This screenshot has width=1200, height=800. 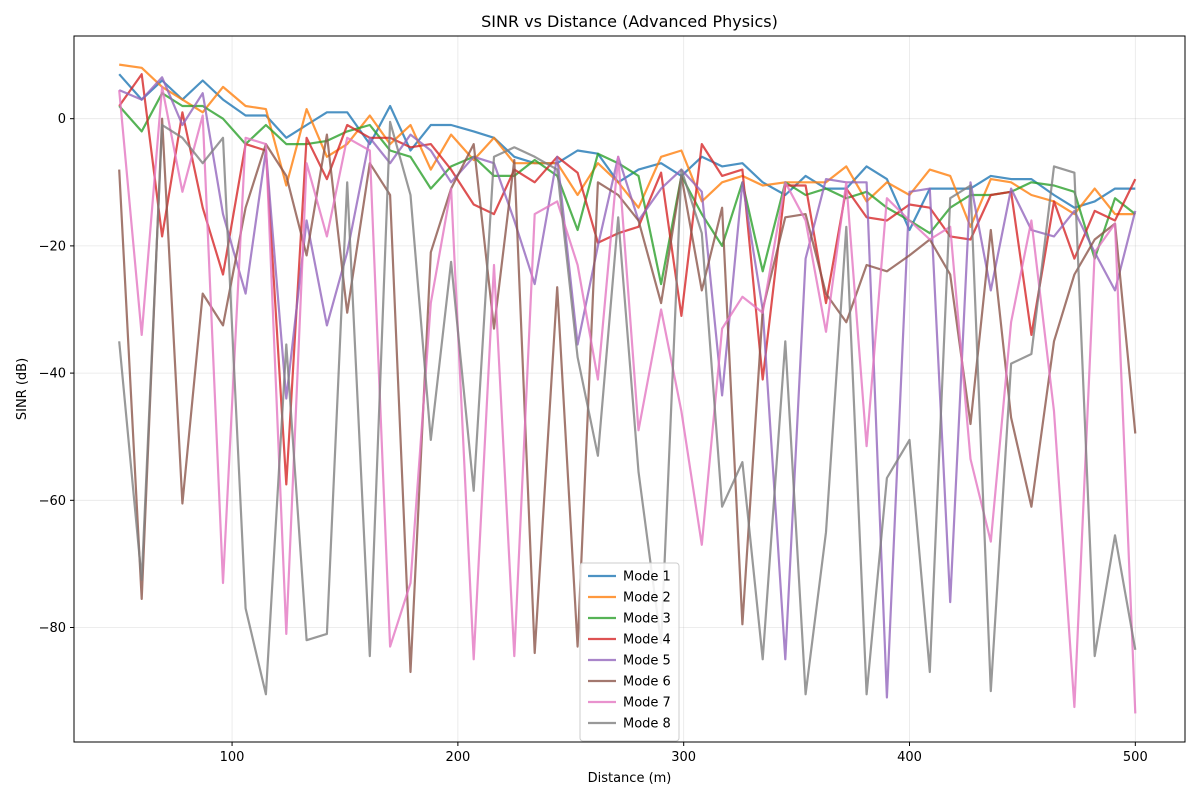 What do you see at coordinates (647, 703) in the screenshot?
I see `legend-label-mode-7: Mode 7` at bounding box center [647, 703].